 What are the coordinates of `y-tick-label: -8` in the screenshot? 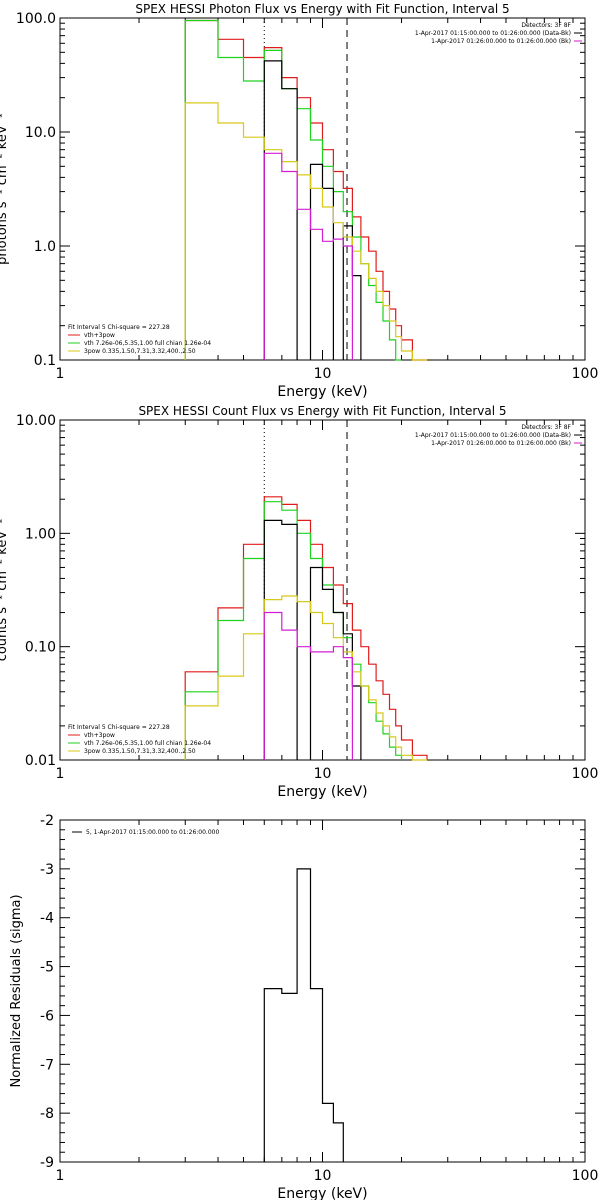 It's located at (47, 1114).